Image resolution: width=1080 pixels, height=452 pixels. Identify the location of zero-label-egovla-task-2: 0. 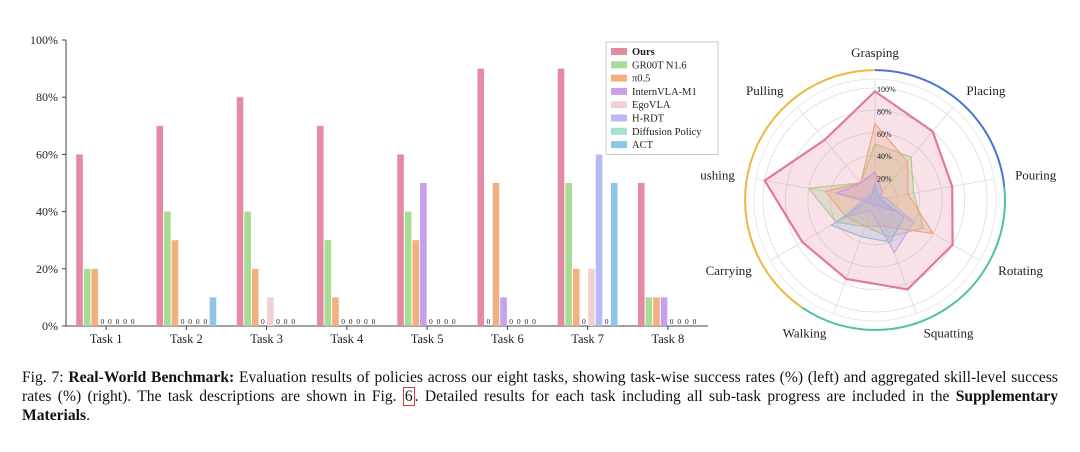
(190, 321).